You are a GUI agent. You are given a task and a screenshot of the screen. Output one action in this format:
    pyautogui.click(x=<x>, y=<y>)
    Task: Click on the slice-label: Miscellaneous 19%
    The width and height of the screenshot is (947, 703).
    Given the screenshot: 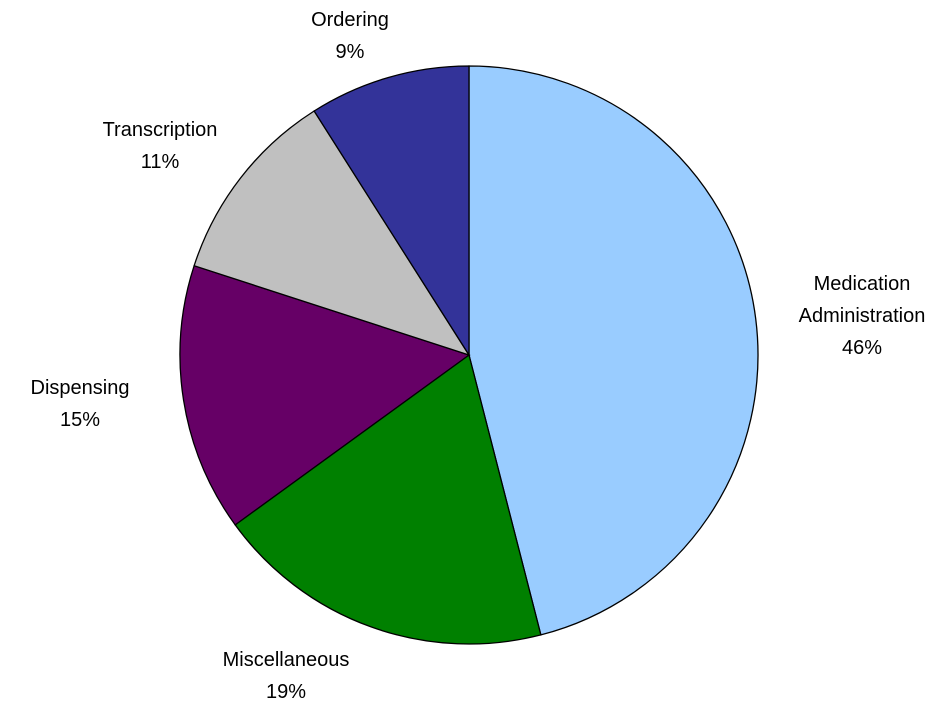 What is the action you would take?
    pyautogui.click(x=286, y=673)
    